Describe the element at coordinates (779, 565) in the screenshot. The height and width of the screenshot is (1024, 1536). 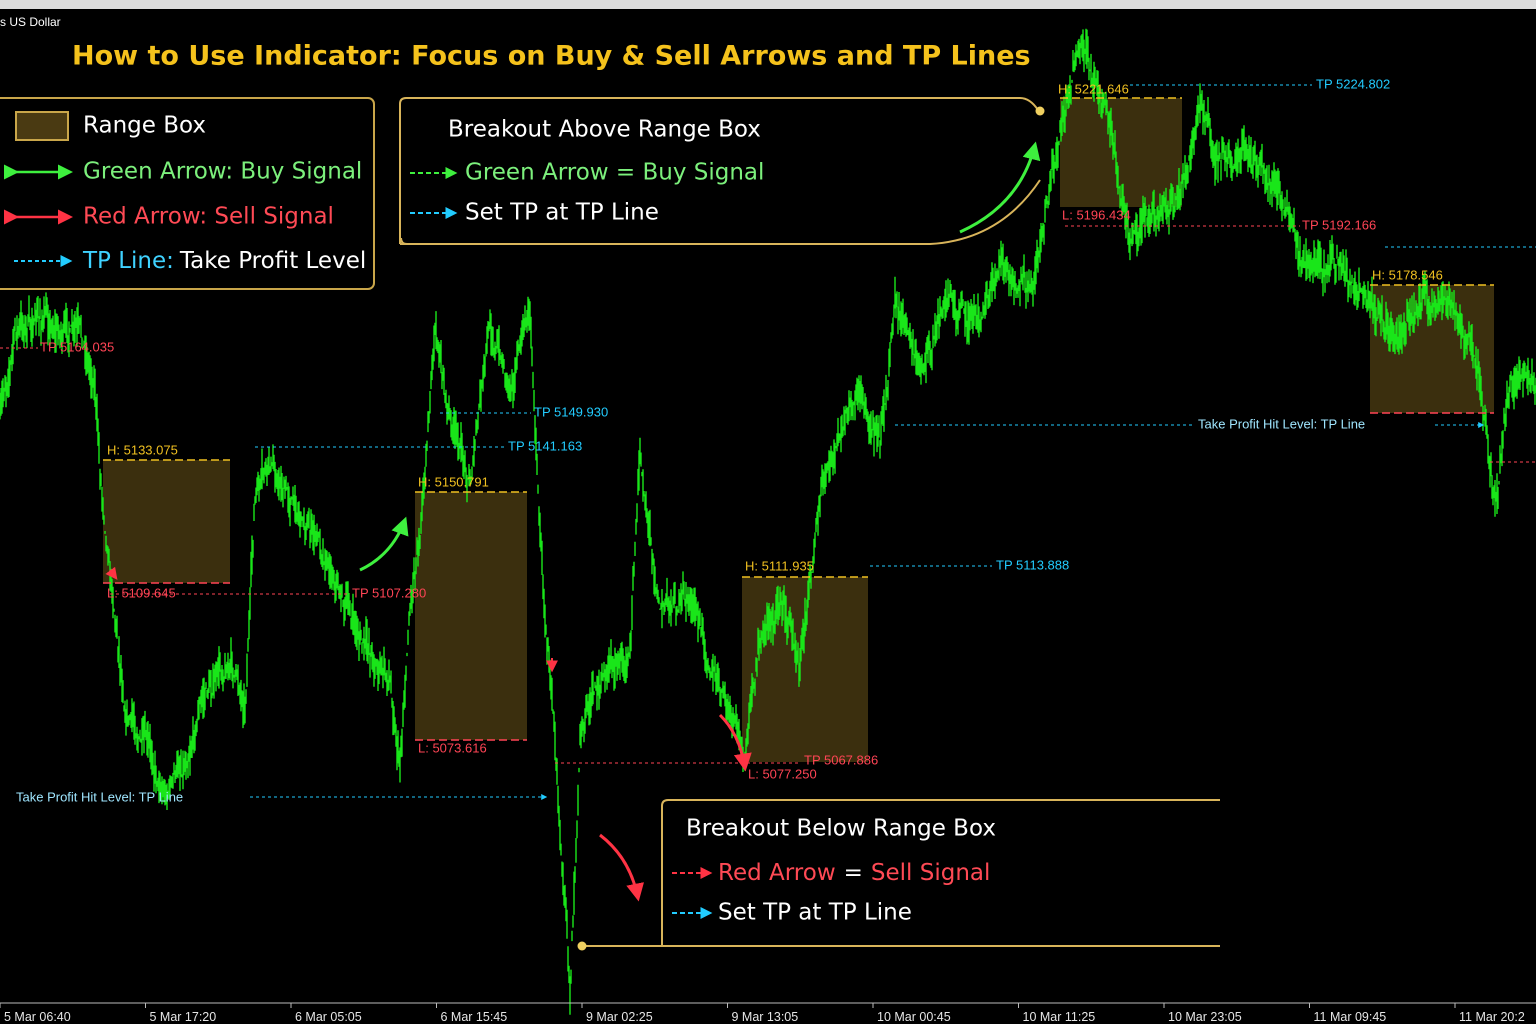
I see `high-label: H: 5111.935` at that location.